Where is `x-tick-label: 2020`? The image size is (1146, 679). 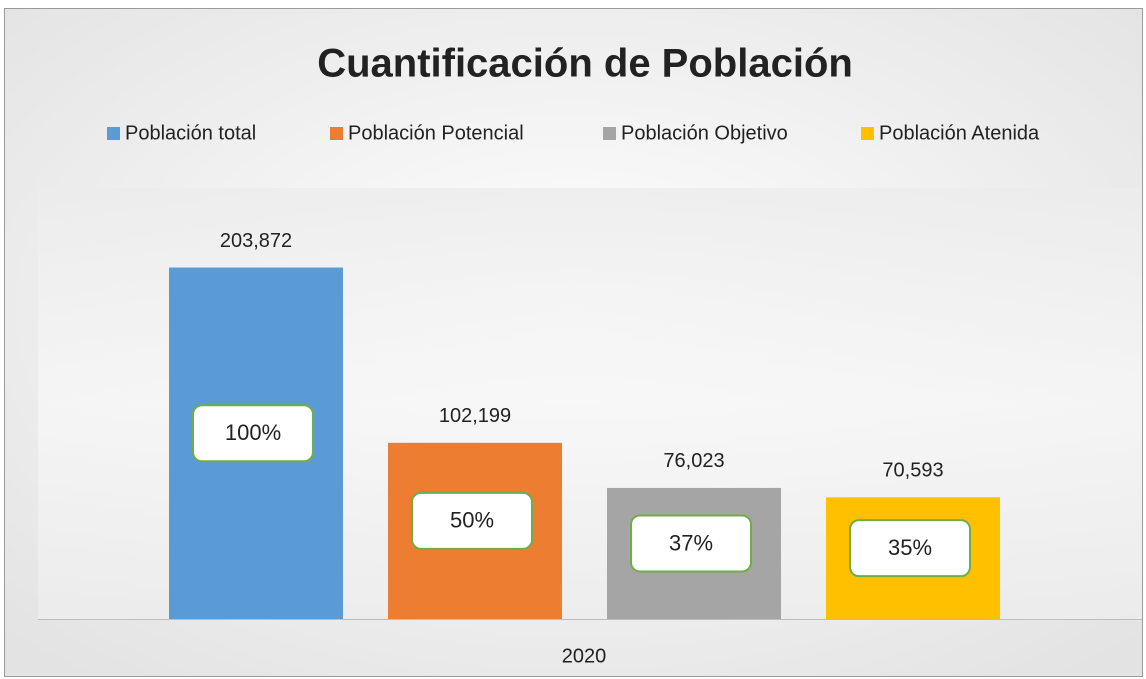 x-tick-label: 2020 is located at coordinates (584, 656).